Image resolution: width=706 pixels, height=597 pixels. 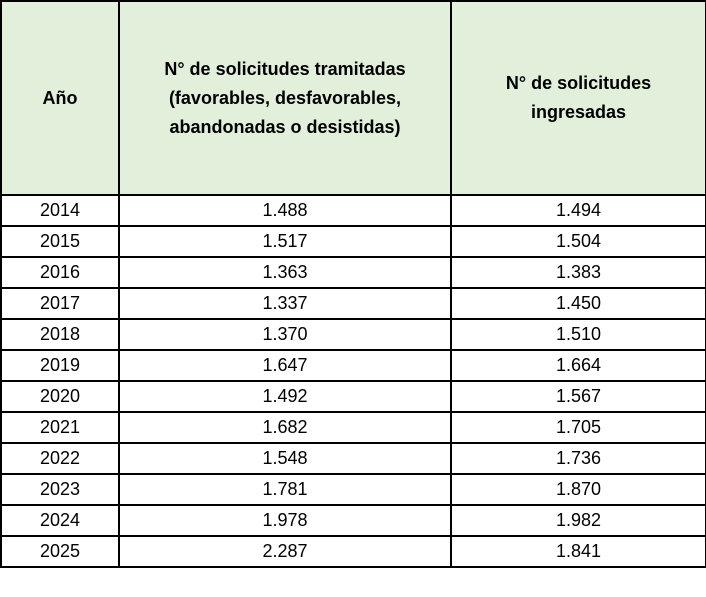 I want to click on table-row: 2014 1.488 1.494, so click(x=353, y=210).